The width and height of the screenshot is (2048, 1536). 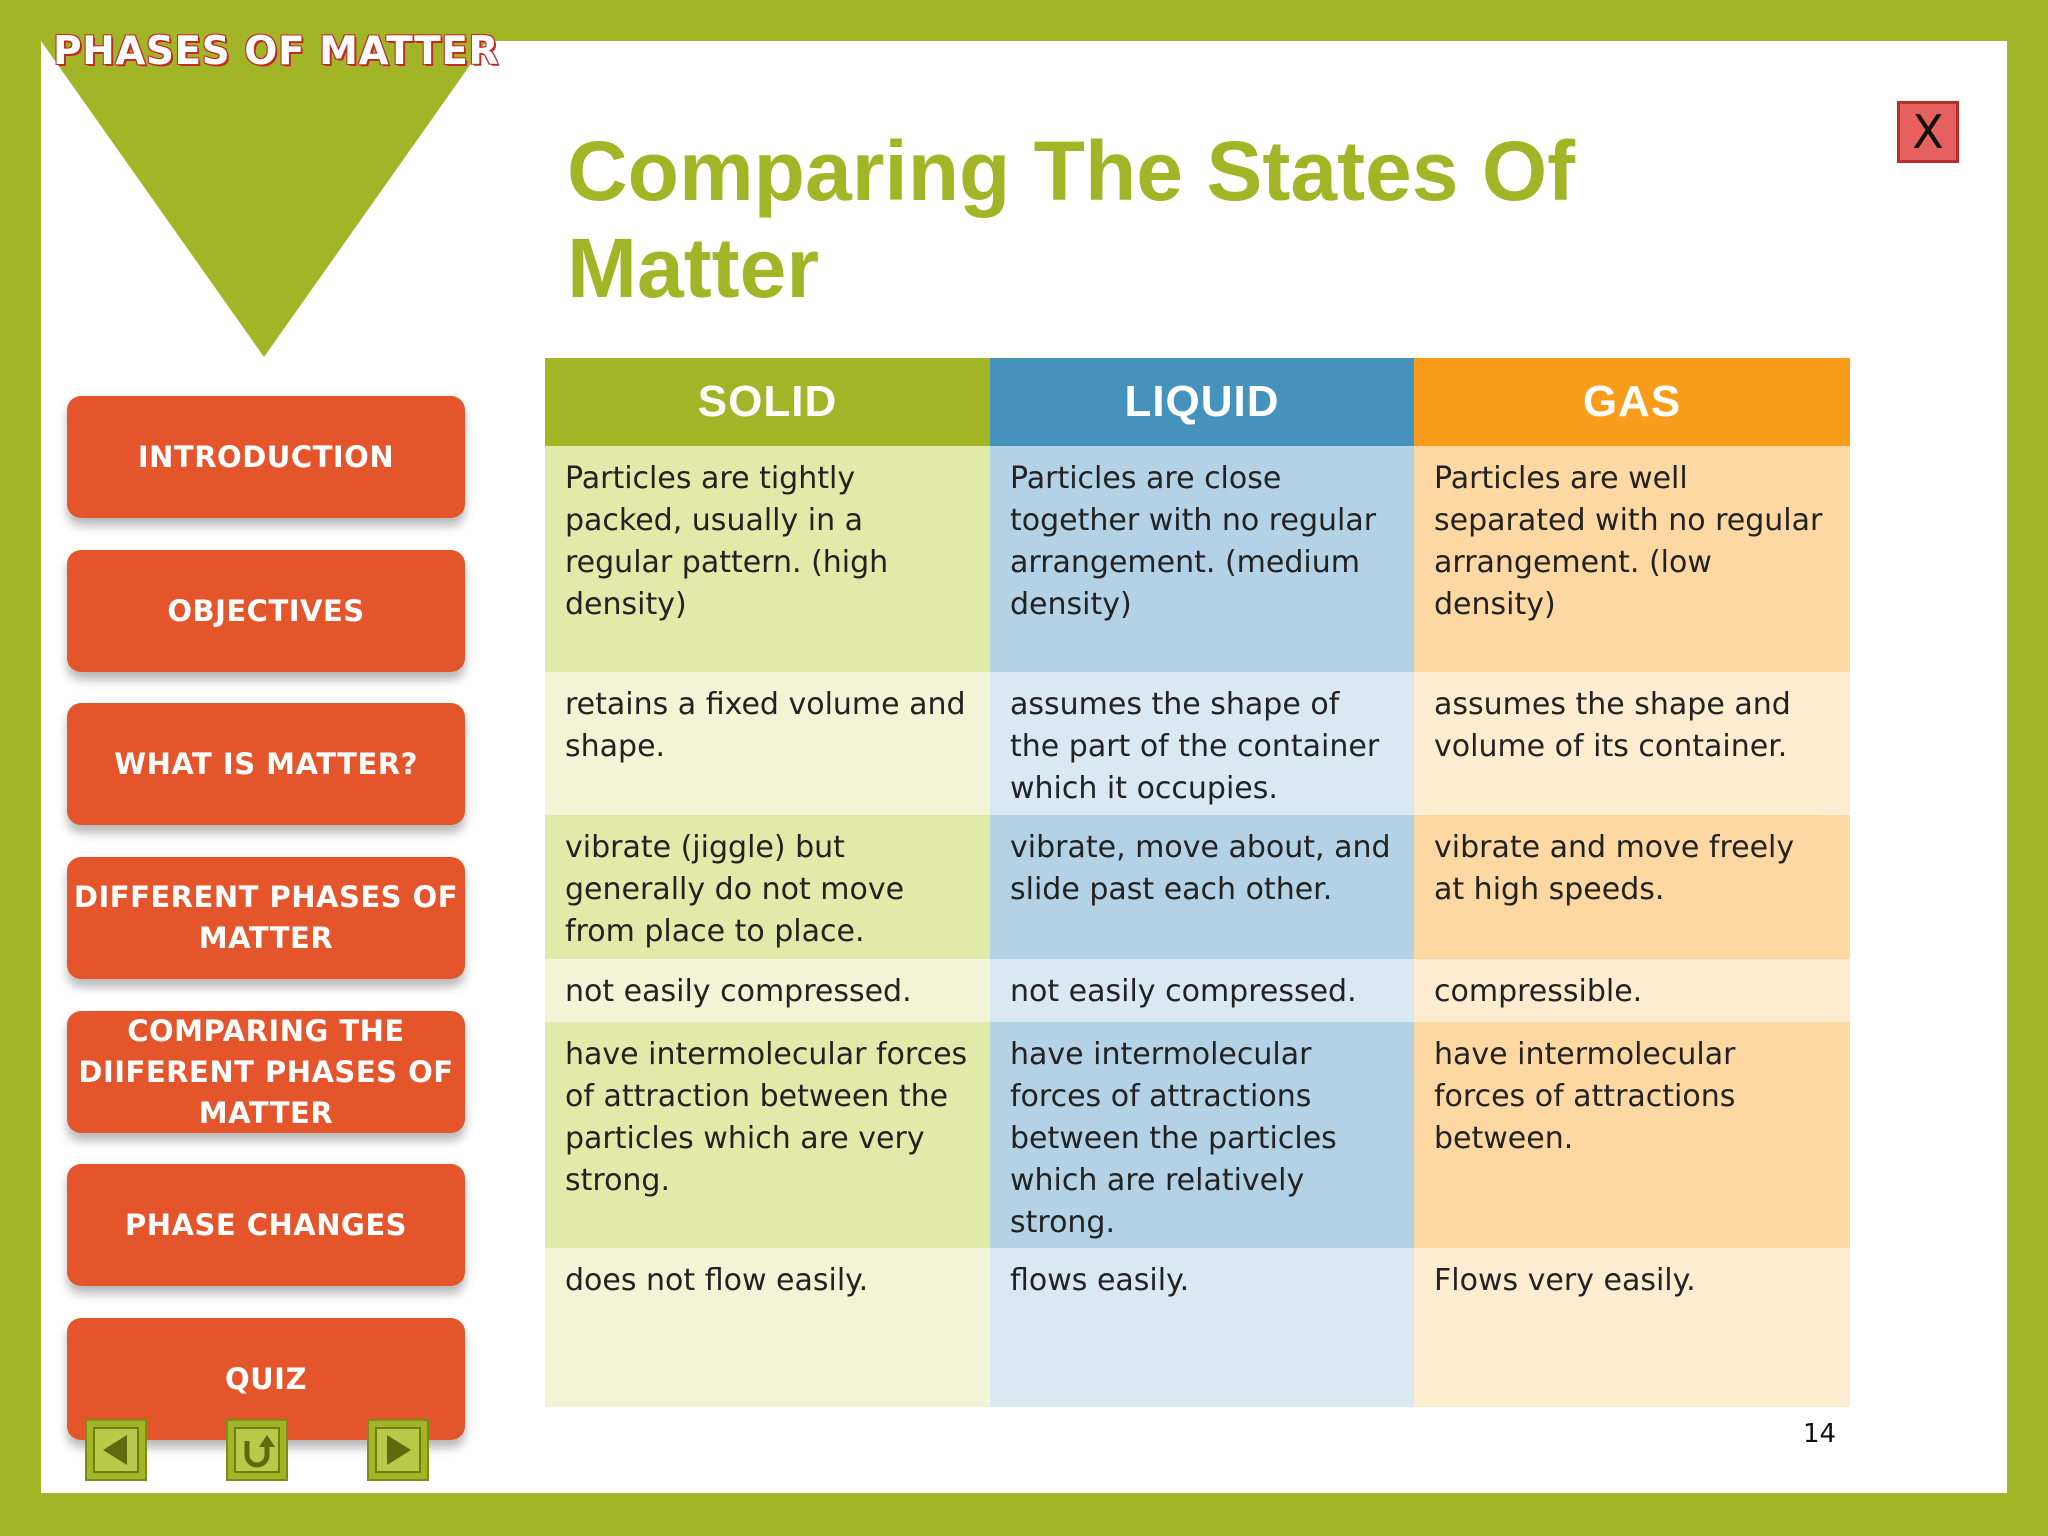 I want to click on back-arrow-icon, so click(x=116, y=1450).